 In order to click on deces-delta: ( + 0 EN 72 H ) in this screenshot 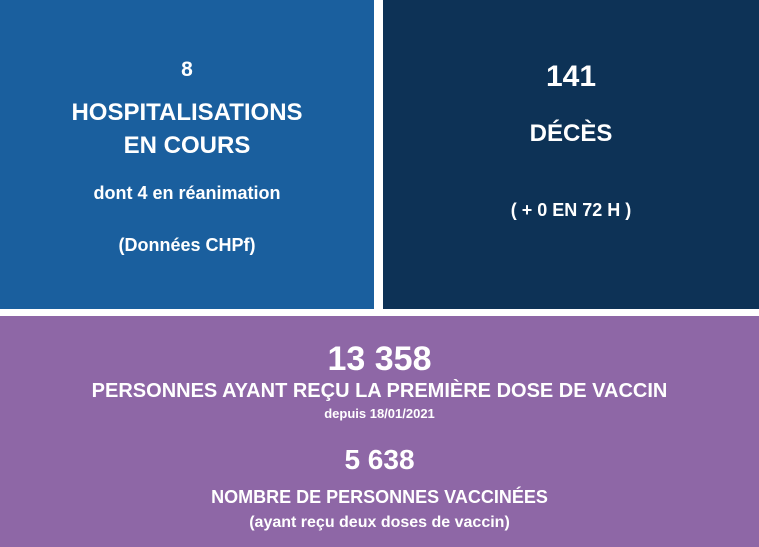, I will do `click(571, 210)`.